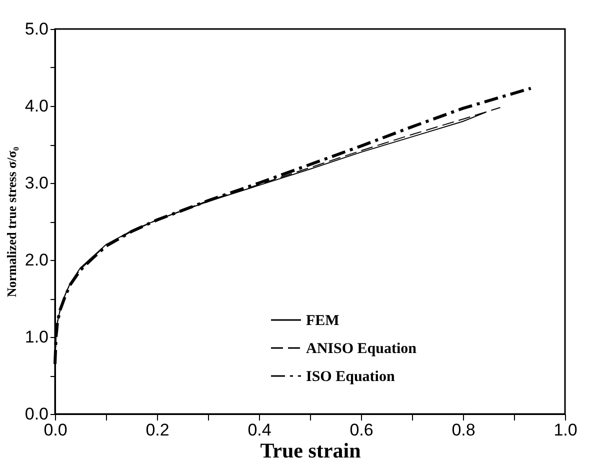  What do you see at coordinates (362, 430) in the screenshot?
I see `x-tick-label: 0.6` at bounding box center [362, 430].